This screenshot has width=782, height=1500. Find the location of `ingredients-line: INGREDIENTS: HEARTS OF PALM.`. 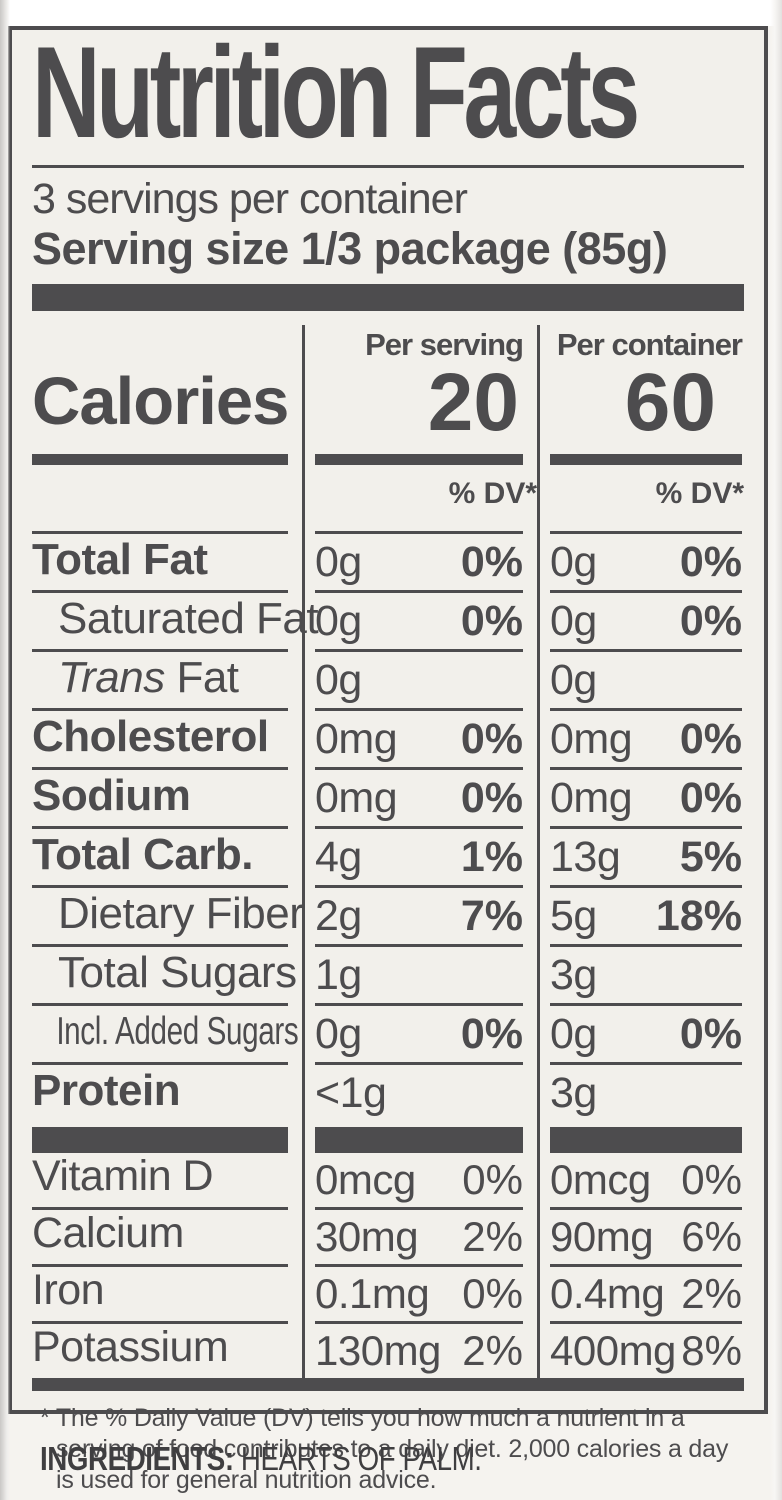

ingredients-line: INGREDIENTS: HEARTS OF PALM. is located at coordinates (261, 1459).